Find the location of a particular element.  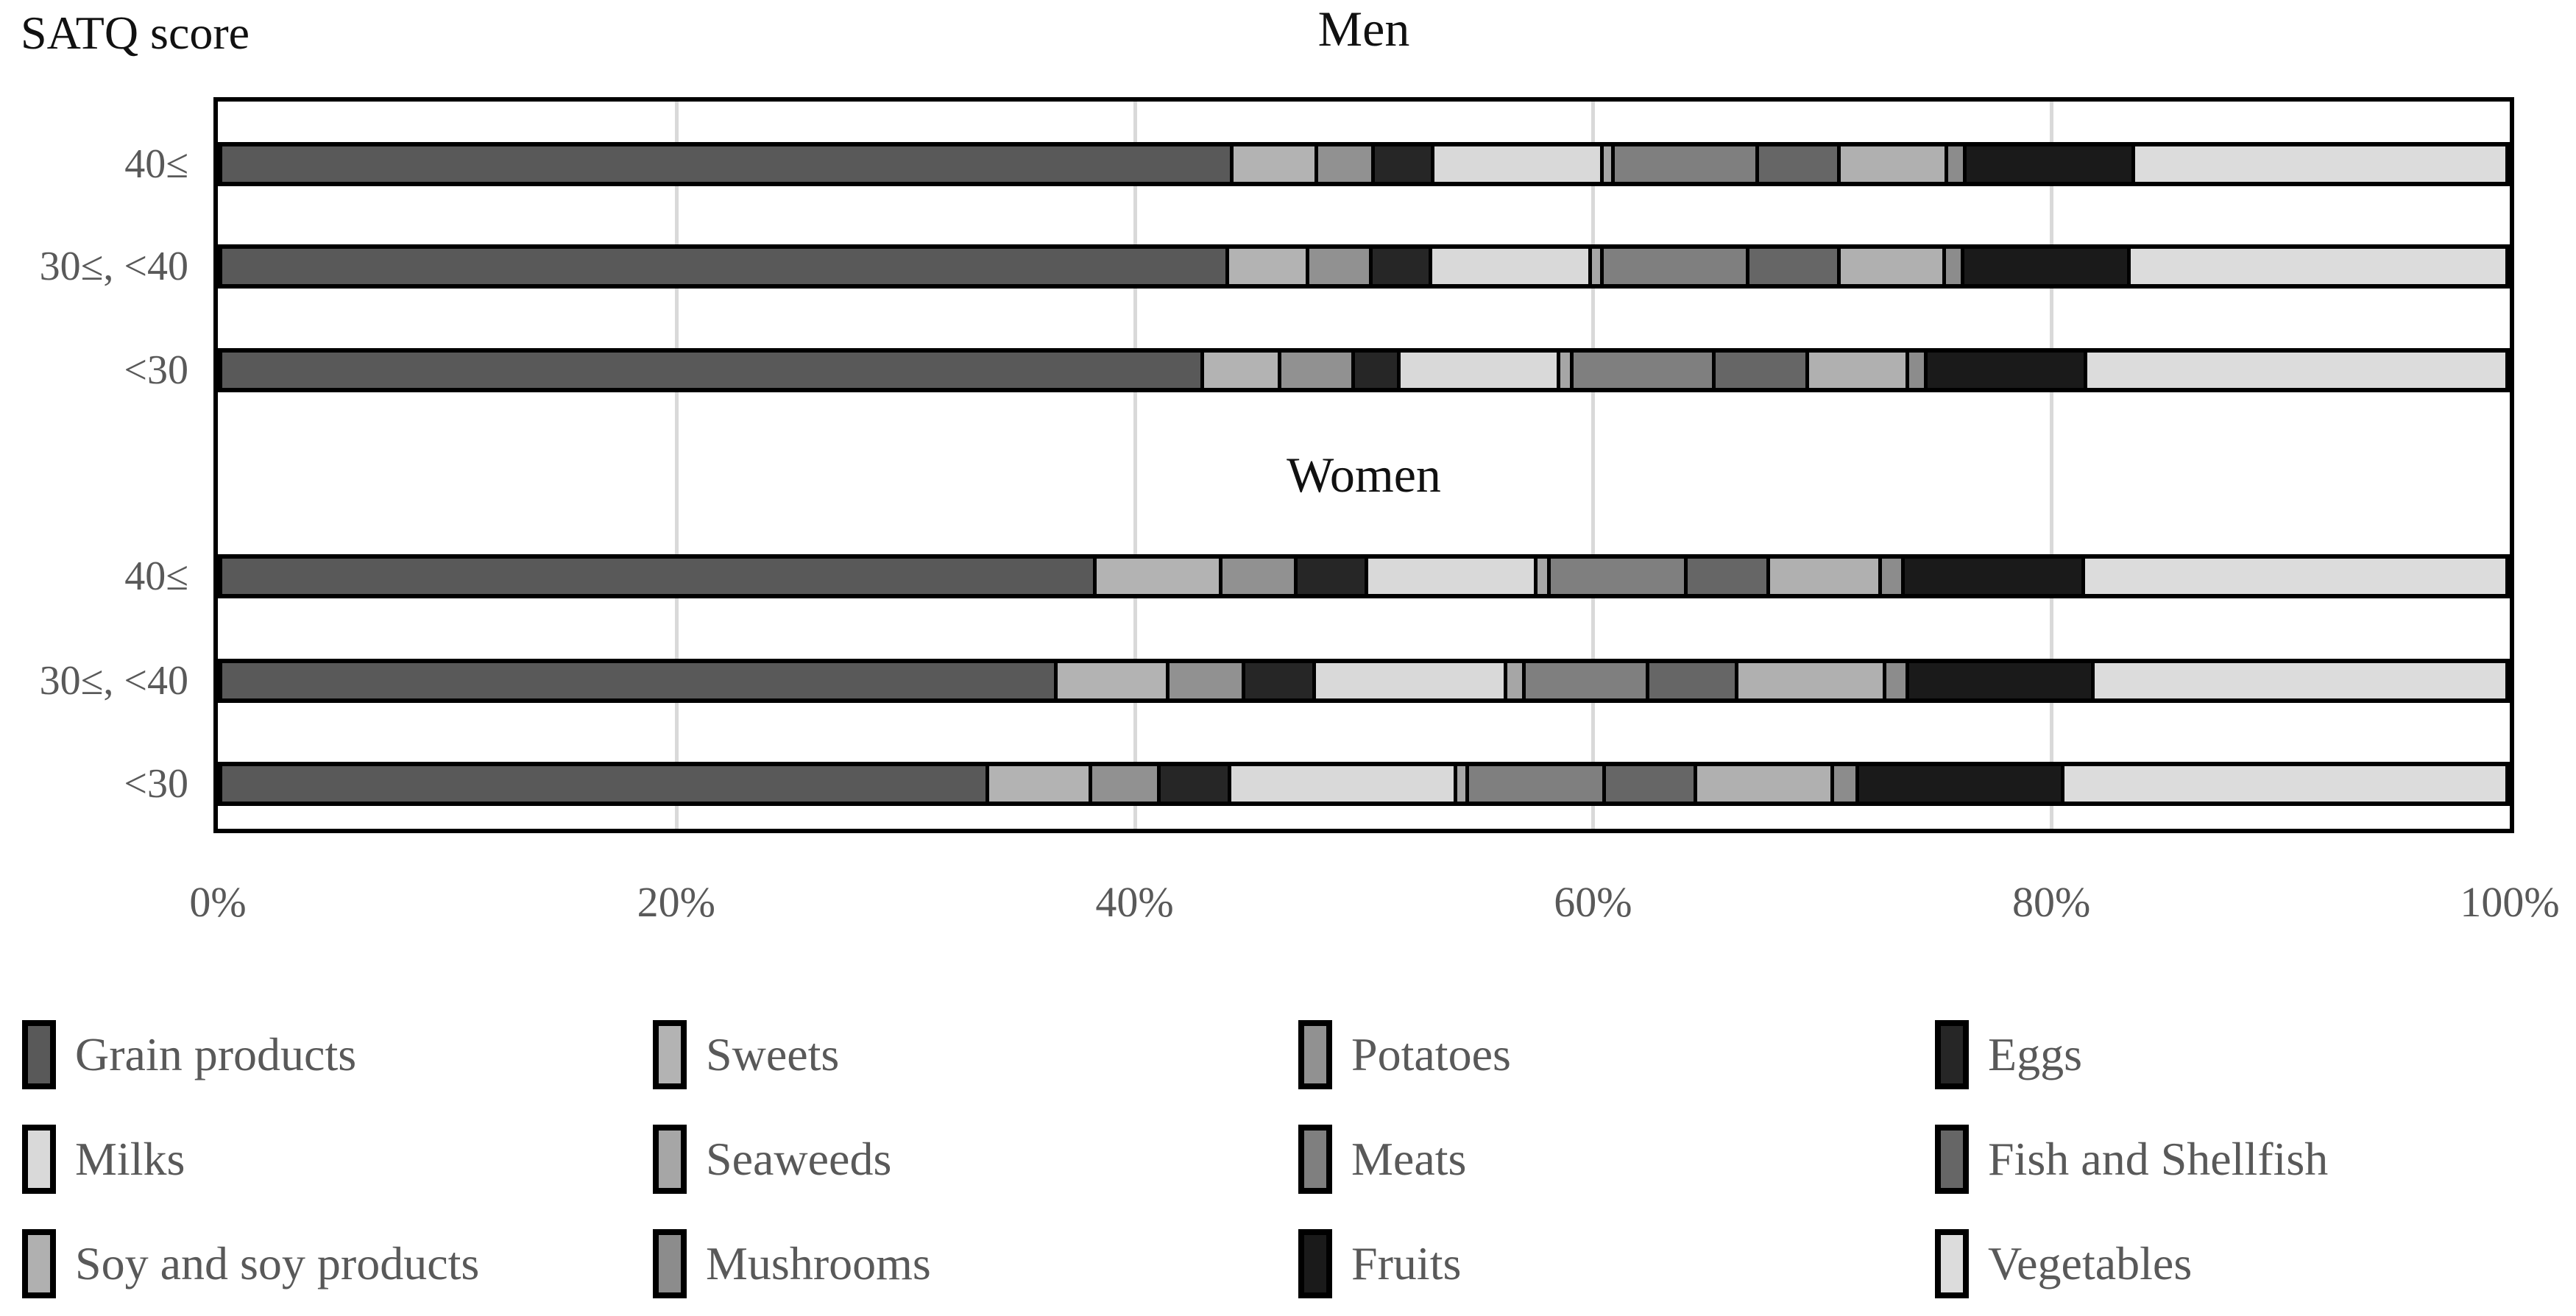

category-label-women-40: 40≤ is located at coordinates (156, 576).